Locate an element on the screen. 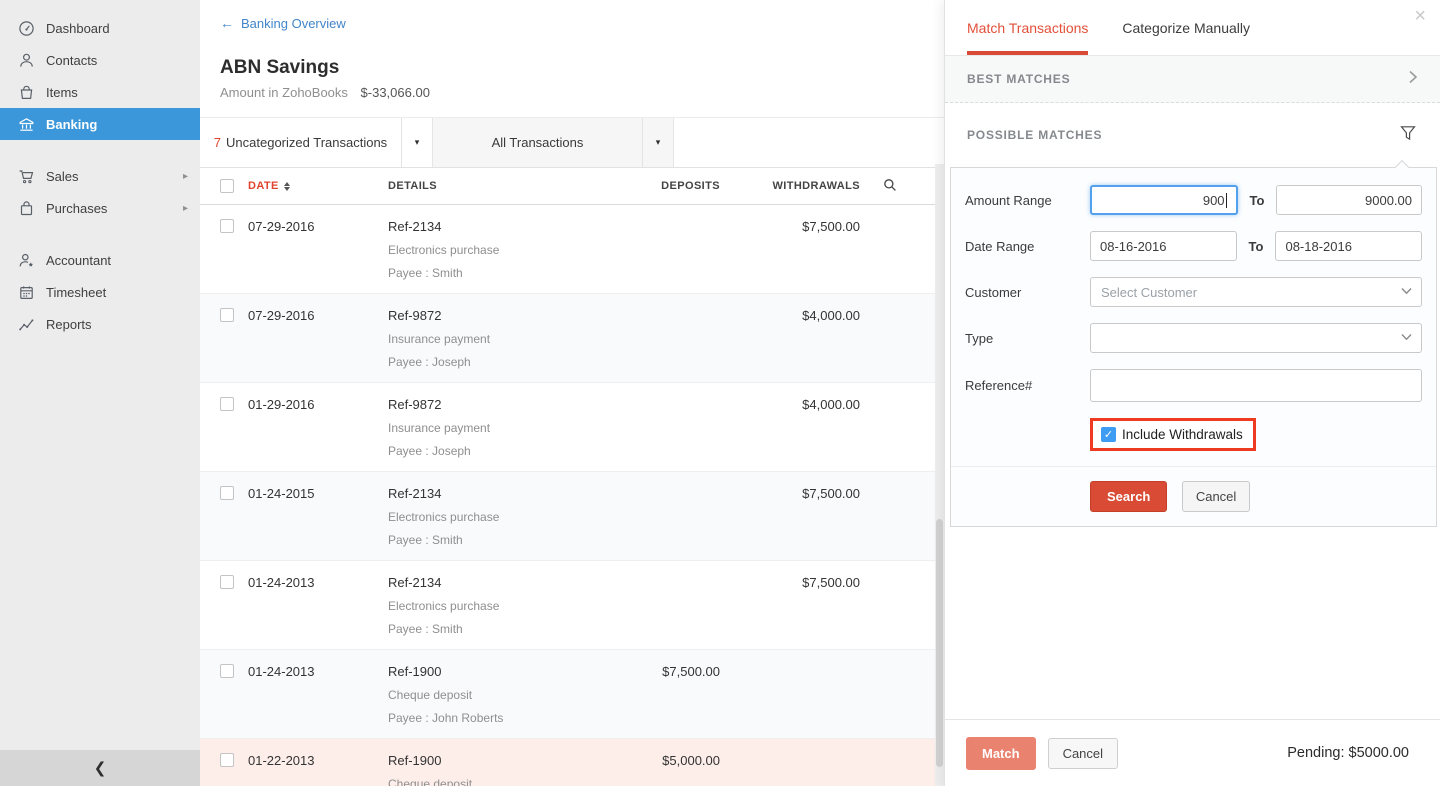 The image size is (1440, 786). customer-select-placeholder: Select Customer is located at coordinates (1149, 292).